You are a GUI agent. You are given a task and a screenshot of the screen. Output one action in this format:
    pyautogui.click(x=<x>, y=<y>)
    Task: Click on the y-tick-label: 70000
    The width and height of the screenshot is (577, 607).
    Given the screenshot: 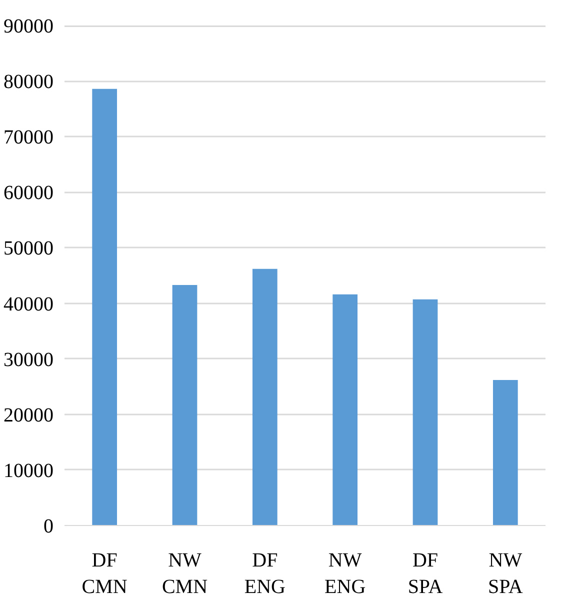 What is the action you would take?
    pyautogui.click(x=29, y=137)
    